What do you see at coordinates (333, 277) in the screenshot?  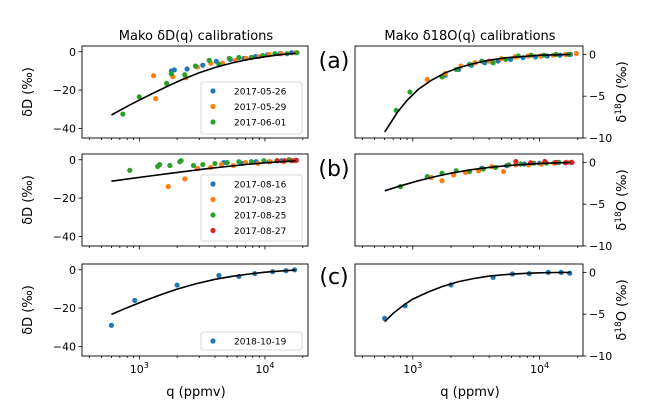 I see `panel-tag-c: (c)` at bounding box center [333, 277].